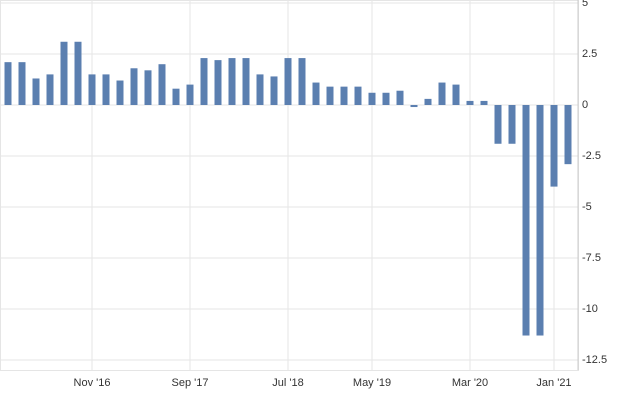  Describe the element at coordinates (287, 383) in the screenshot. I see `x-tick-label: Jul '18` at that location.